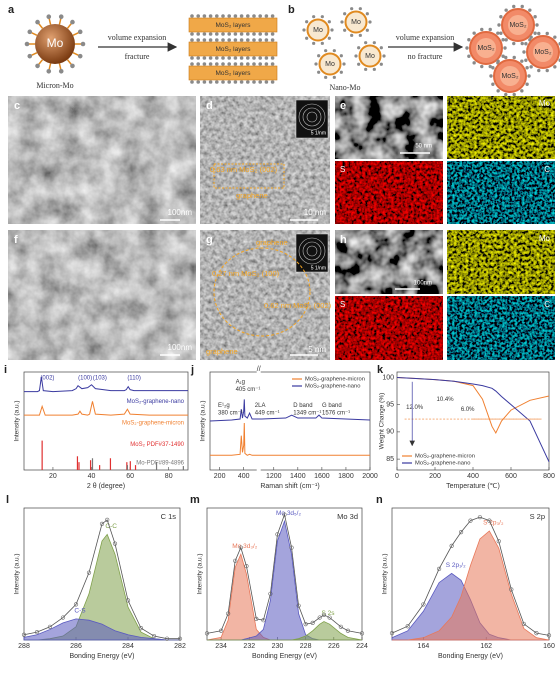 Image resolution: width=560 pixels, height=673 pixels. What do you see at coordinates (343, 240) in the screenshot?
I see `panel-label: h` at bounding box center [343, 240].